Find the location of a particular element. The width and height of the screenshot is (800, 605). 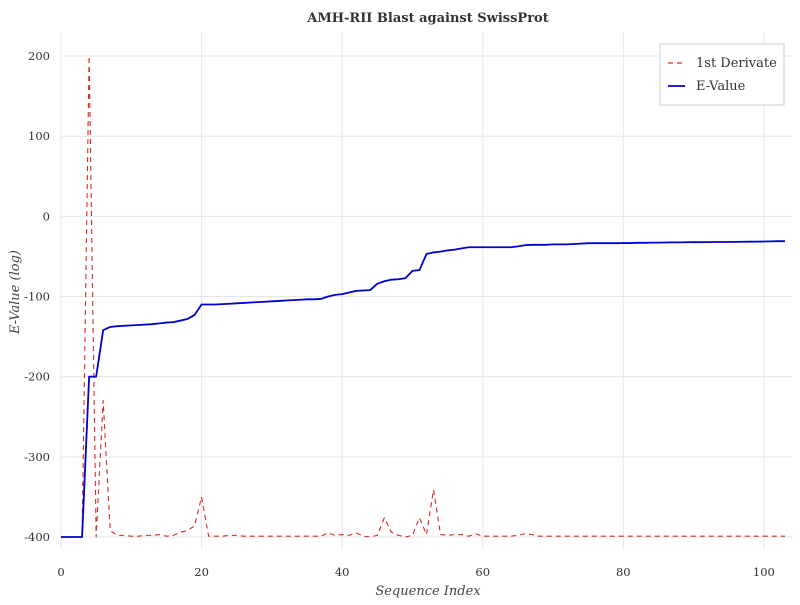

x-tick-label: 0 is located at coordinates (60, 572).